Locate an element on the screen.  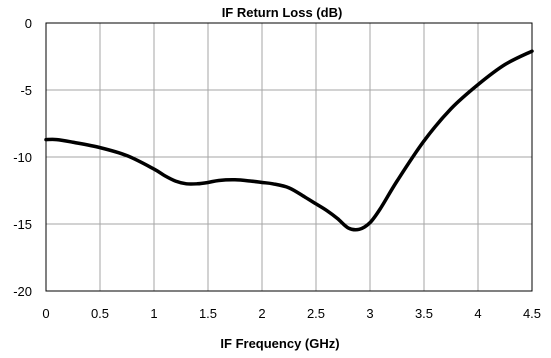
y-tick-label: -20 is located at coordinates (22, 291).